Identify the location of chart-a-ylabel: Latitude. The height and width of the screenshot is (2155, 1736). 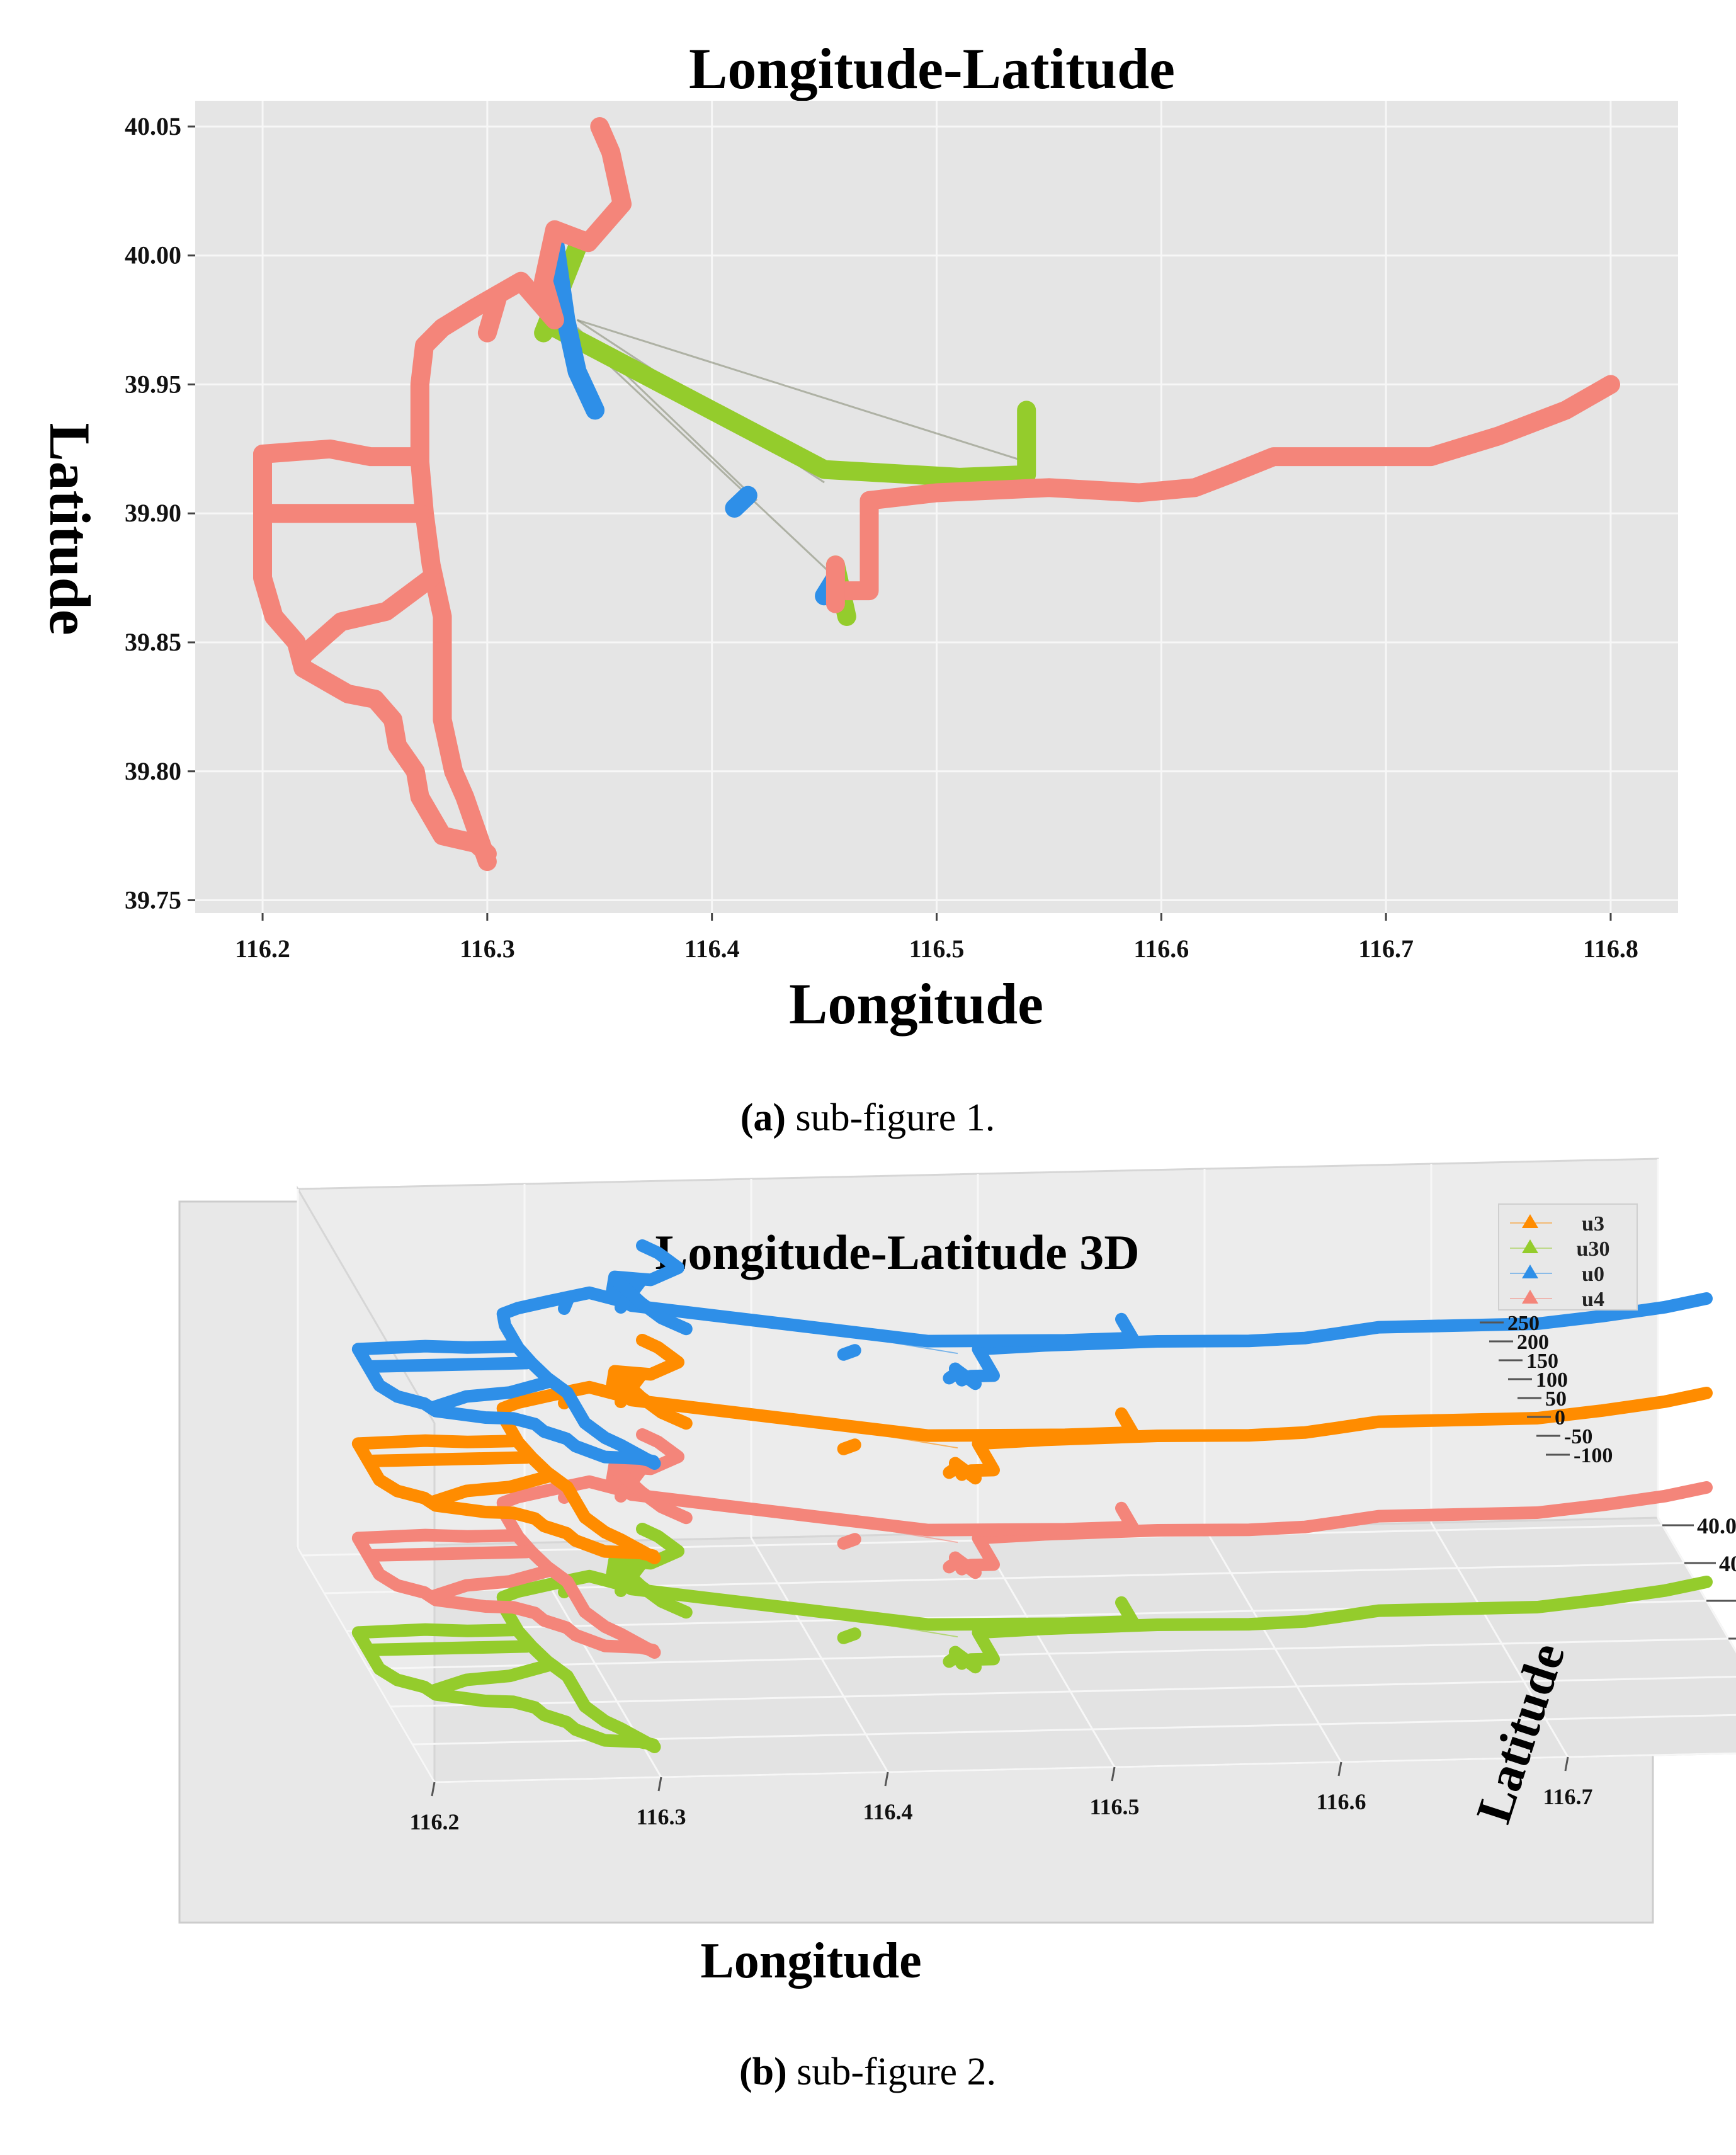
(70, 529).